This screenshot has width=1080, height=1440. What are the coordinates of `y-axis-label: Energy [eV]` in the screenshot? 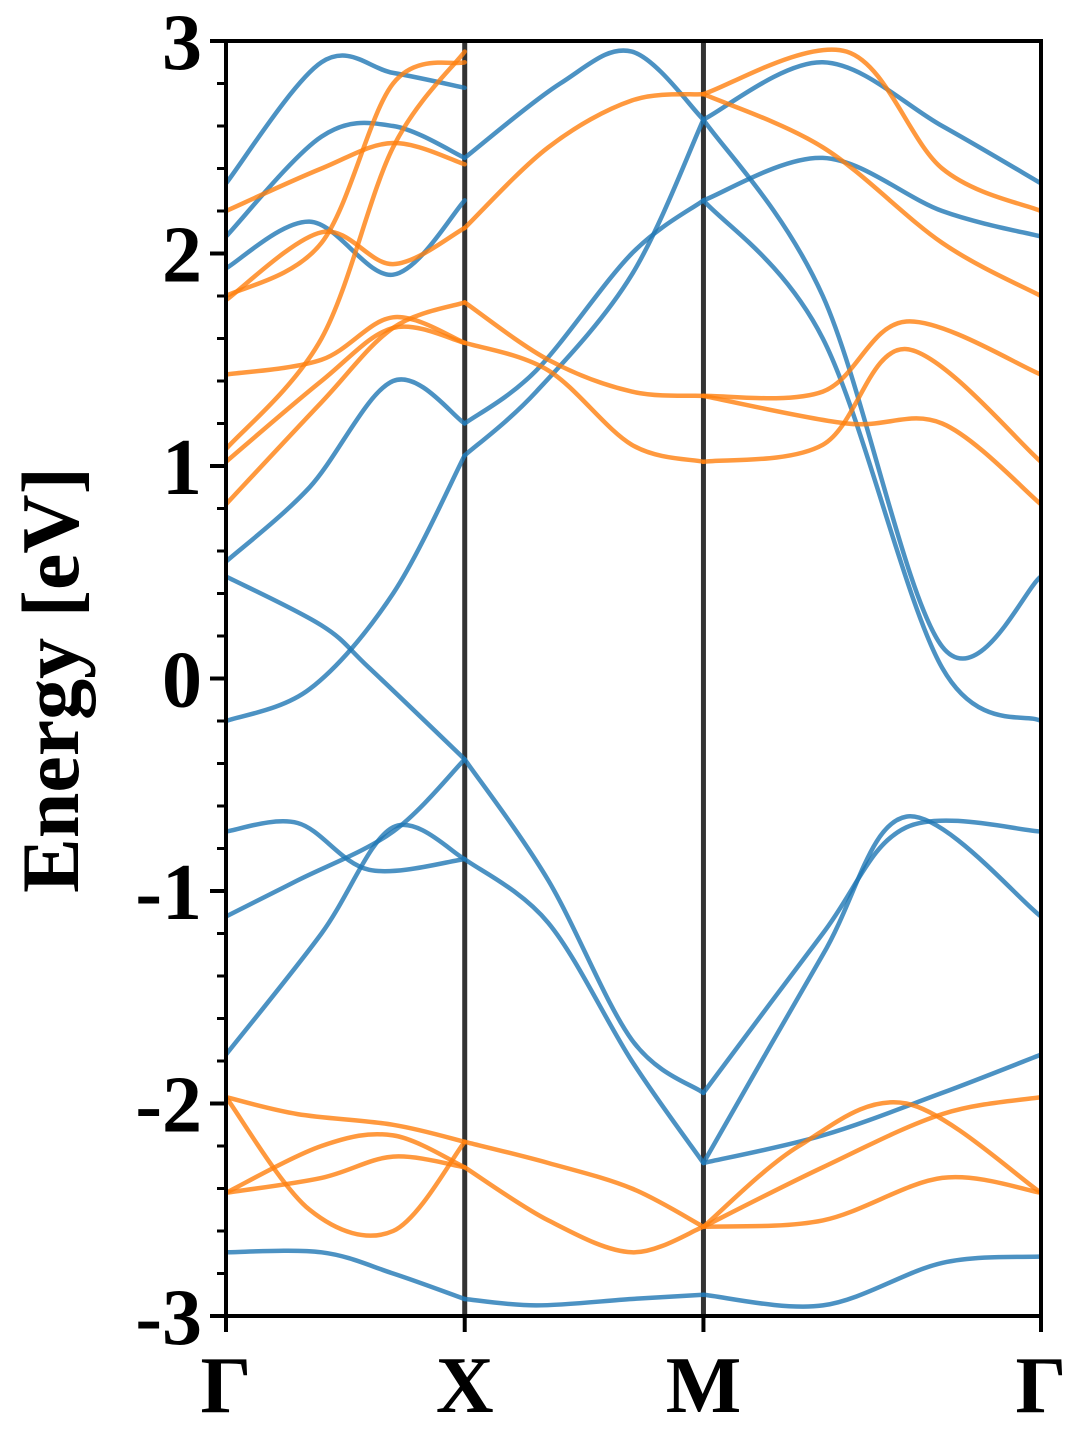 It's located at (50, 680).